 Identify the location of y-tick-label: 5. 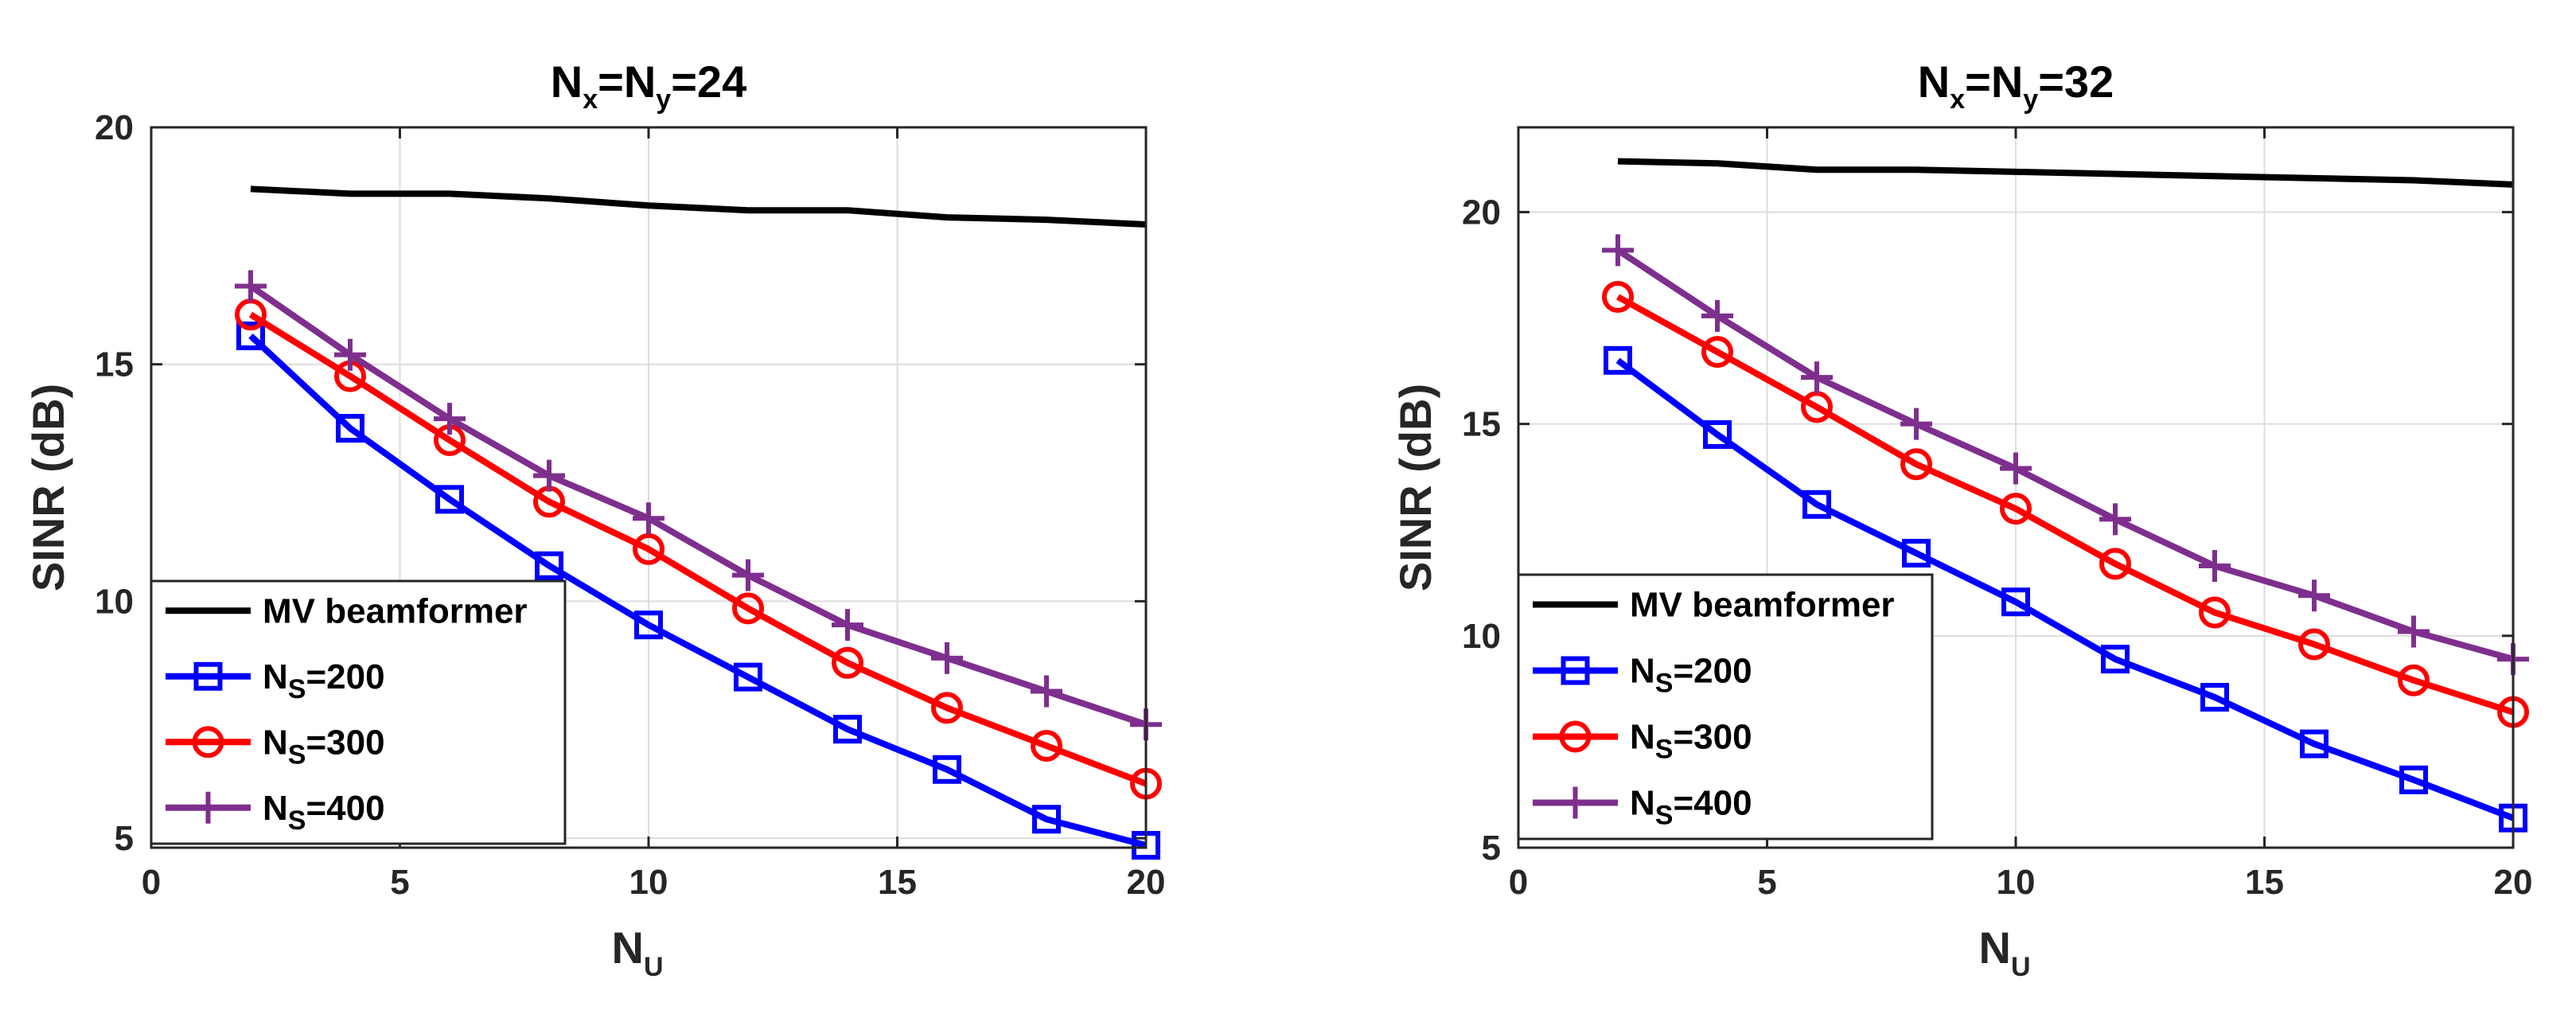
(1491, 849).